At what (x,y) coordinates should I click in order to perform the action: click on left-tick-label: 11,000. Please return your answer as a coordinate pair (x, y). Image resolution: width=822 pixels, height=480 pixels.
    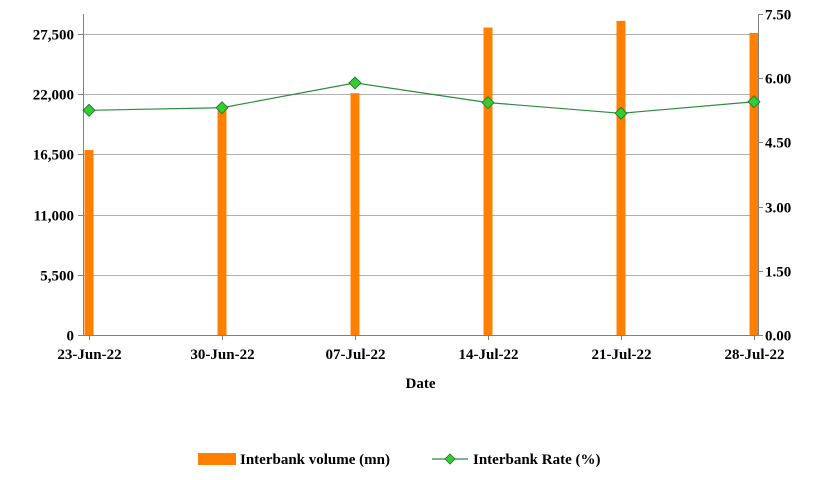
    Looking at the image, I should click on (54, 217).